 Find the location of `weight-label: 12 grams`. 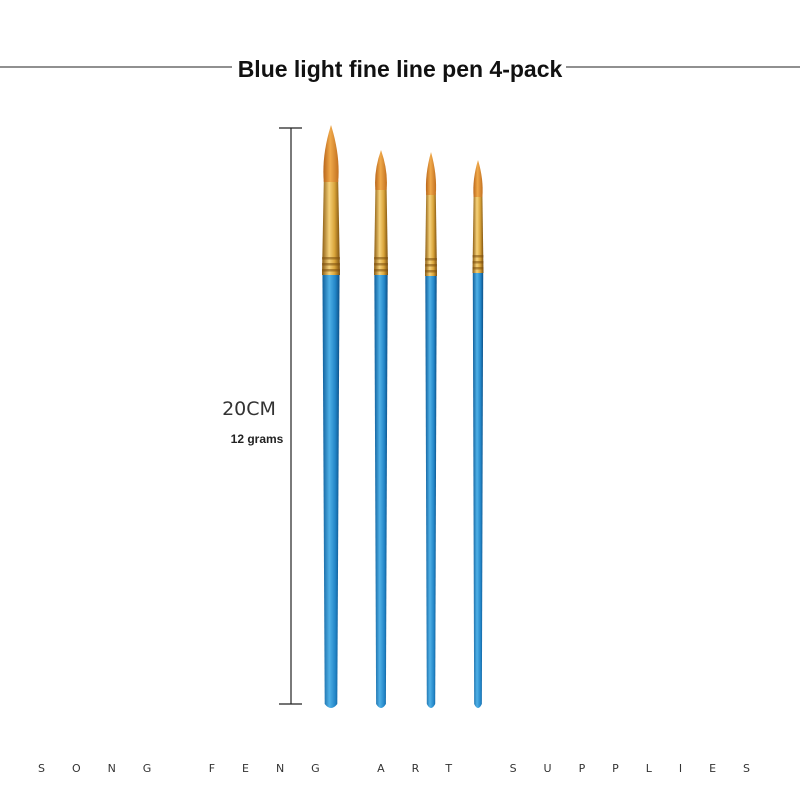

weight-label: 12 grams is located at coordinates (257, 439).